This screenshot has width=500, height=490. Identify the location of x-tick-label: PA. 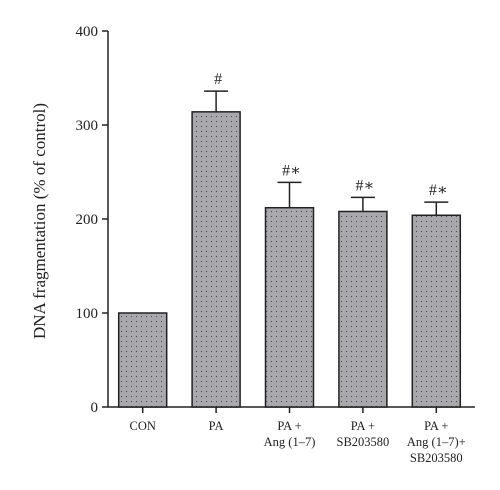
(216, 426).